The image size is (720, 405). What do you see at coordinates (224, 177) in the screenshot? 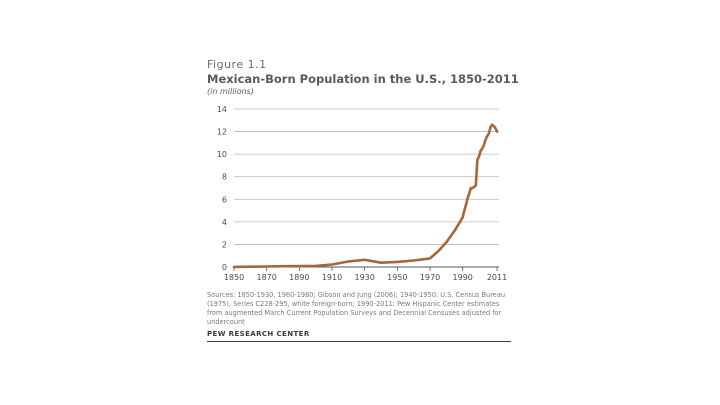
I see `y-tick-label-8: 8` at bounding box center [224, 177].